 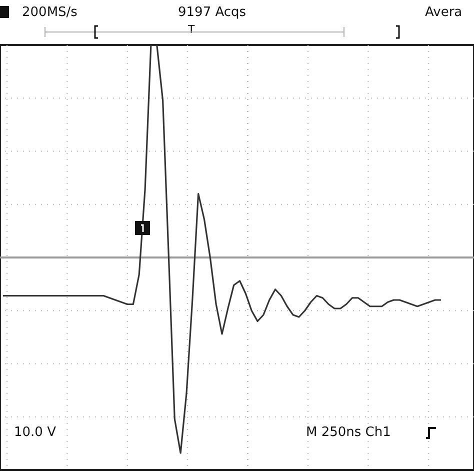 I want to click on text: Avera, so click(x=443, y=12).